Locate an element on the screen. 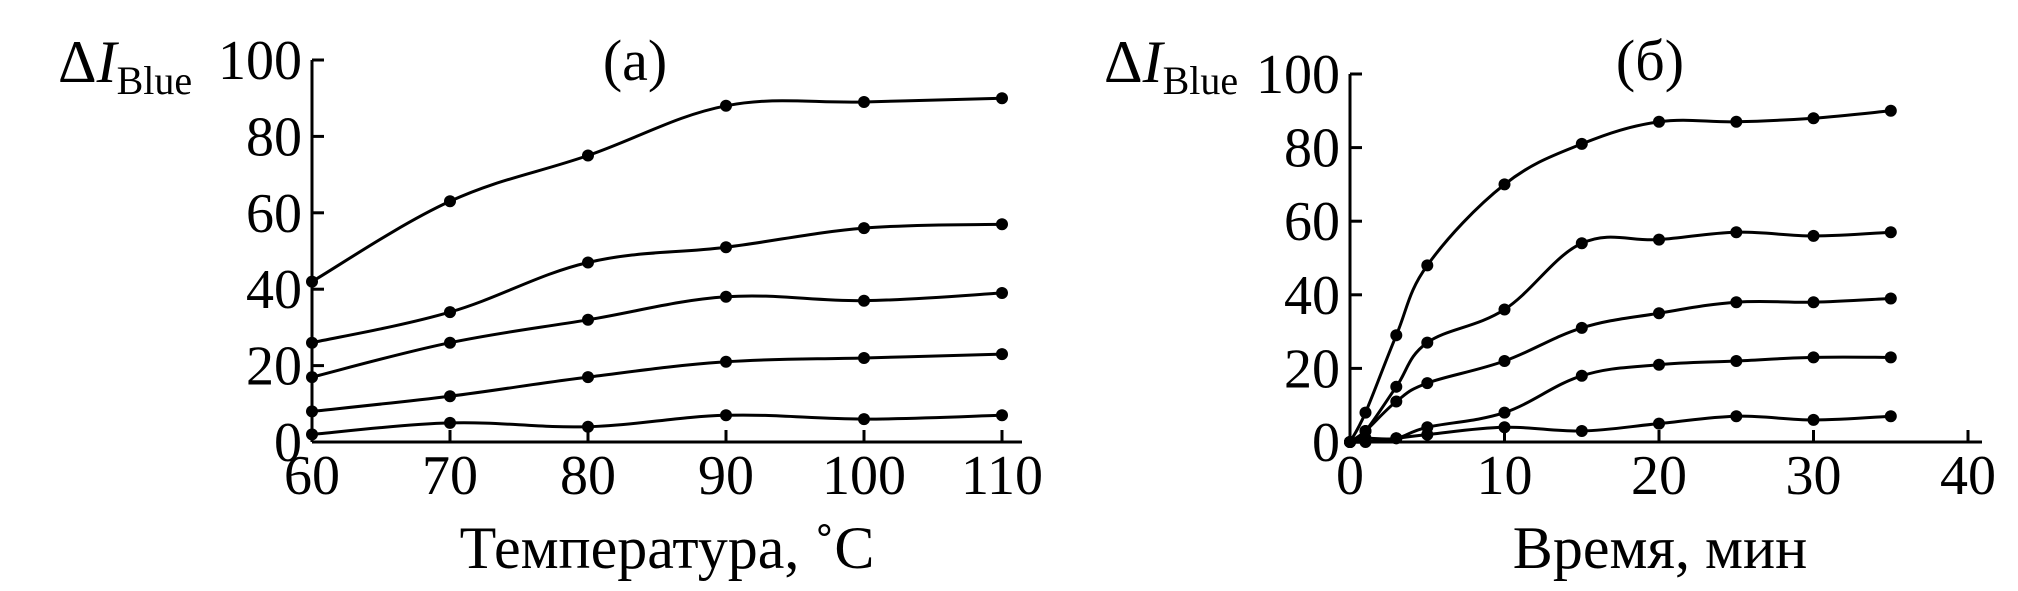 The height and width of the screenshot is (591, 2018). y-tick-label: 80 is located at coordinates (1312, 149).